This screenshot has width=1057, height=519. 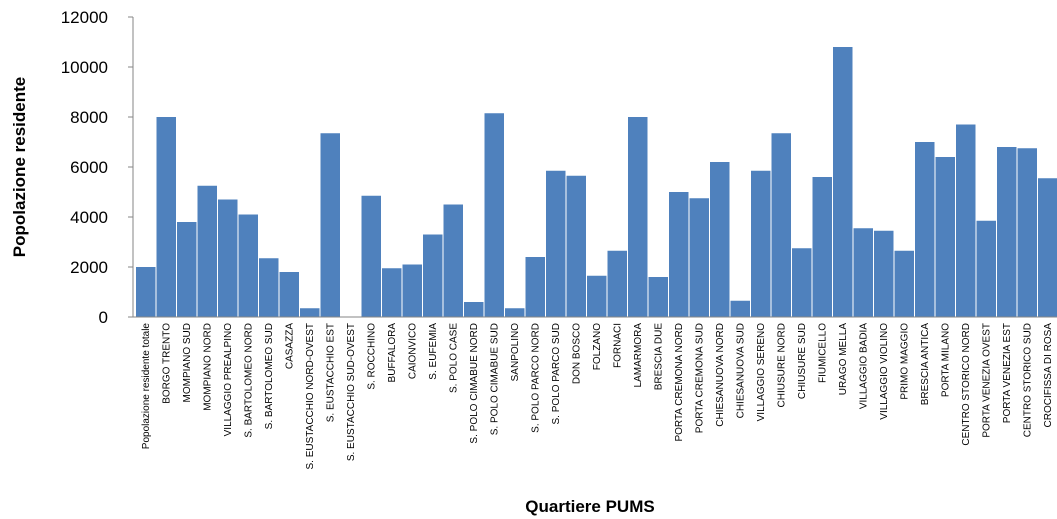 What do you see at coordinates (84, 17) in the screenshot?
I see `y-tick-label: 12000` at bounding box center [84, 17].